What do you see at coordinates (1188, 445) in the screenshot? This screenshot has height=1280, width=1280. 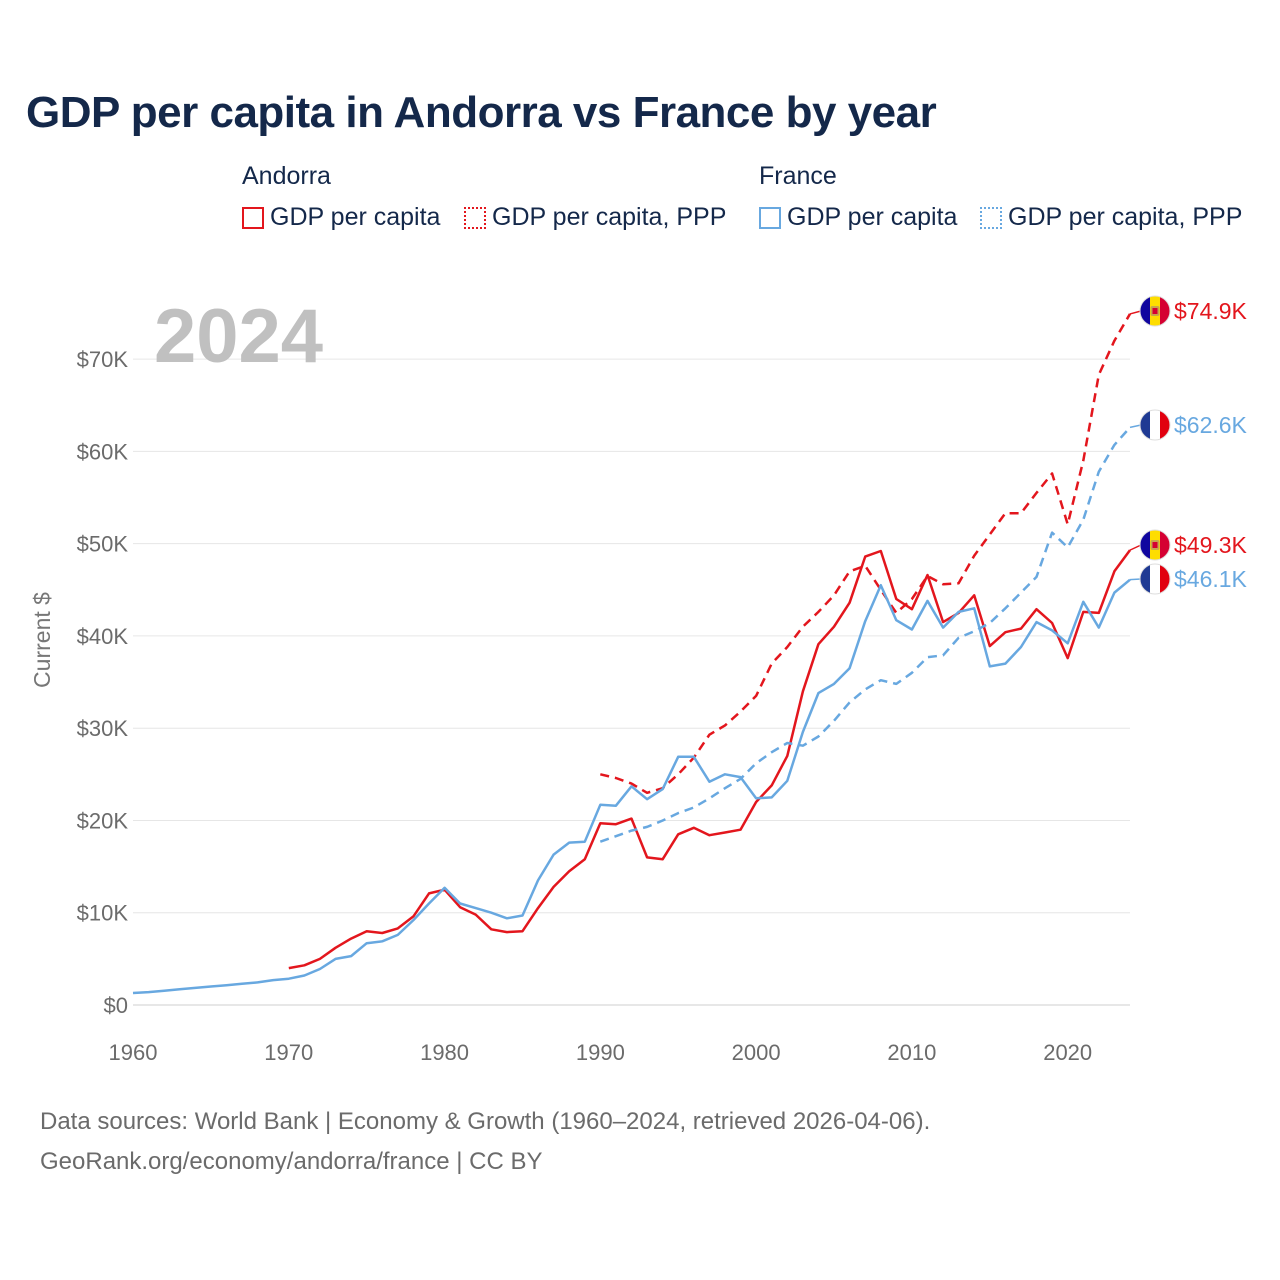 I see `end-labels: $74.9K $62.6K $49.3K $46.1K` at bounding box center [1188, 445].